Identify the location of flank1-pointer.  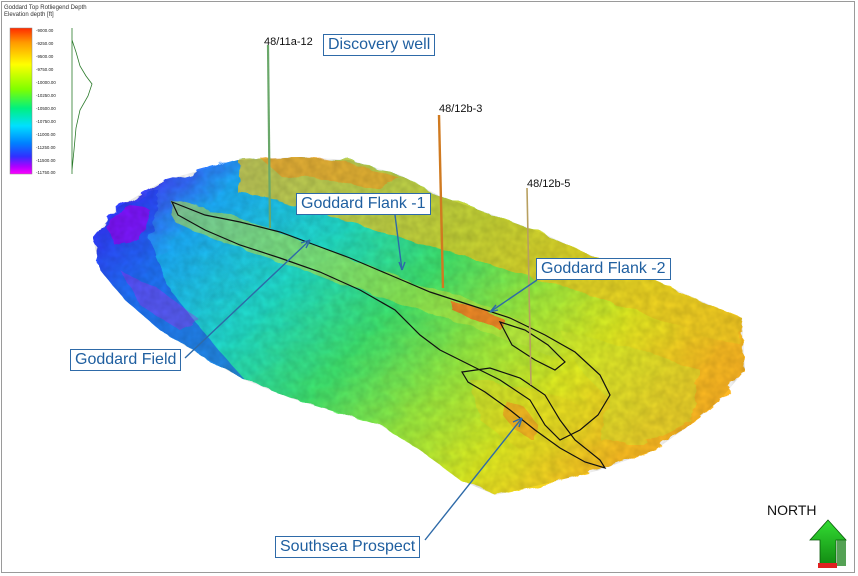
(398, 242).